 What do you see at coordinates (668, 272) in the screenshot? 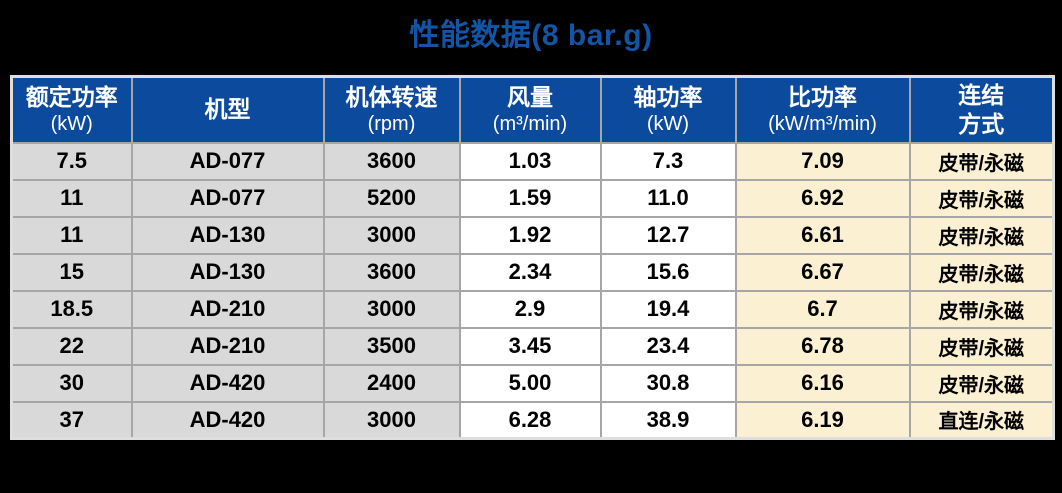
I see `table-cell: 15.6` at bounding box center [668, 272].